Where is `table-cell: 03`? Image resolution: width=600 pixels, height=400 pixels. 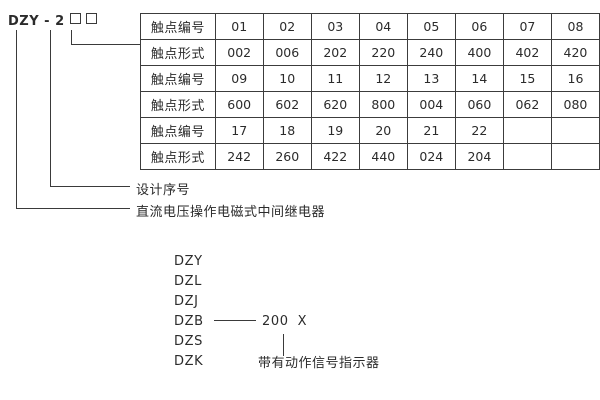 table-cell: 03 is located at coordinates (335, 26).